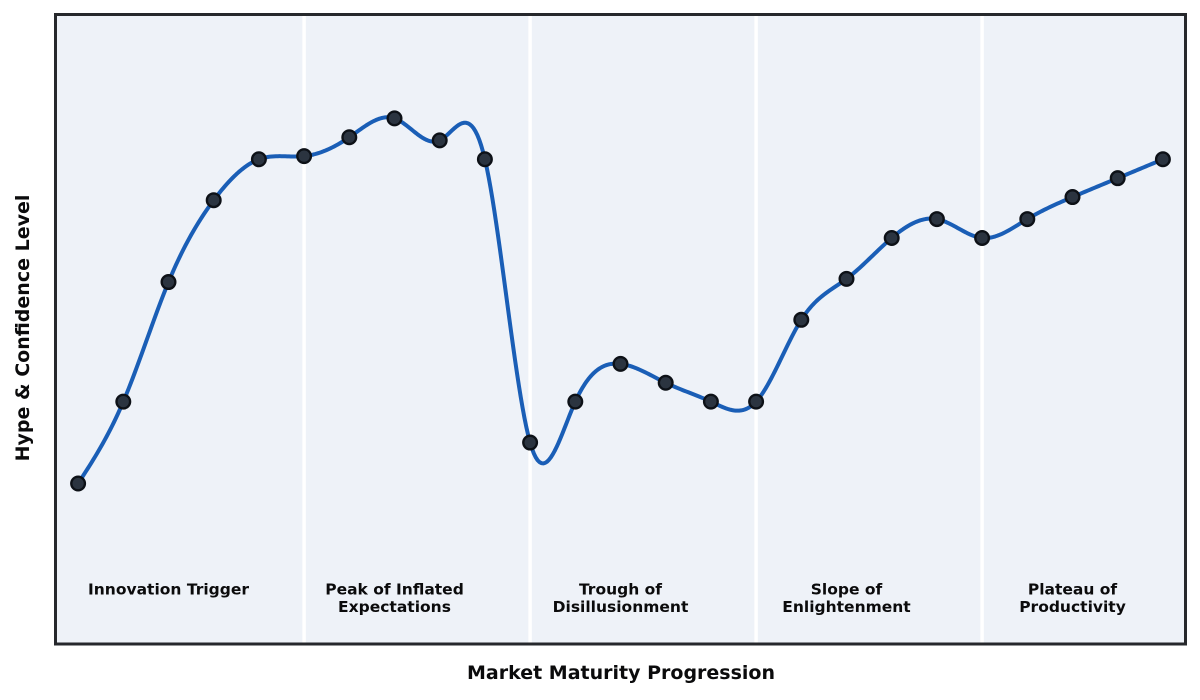 The width and height of the screenshot is (1200, 700). I want to click on phase-label-line: Productivity, so click(1072, 607).